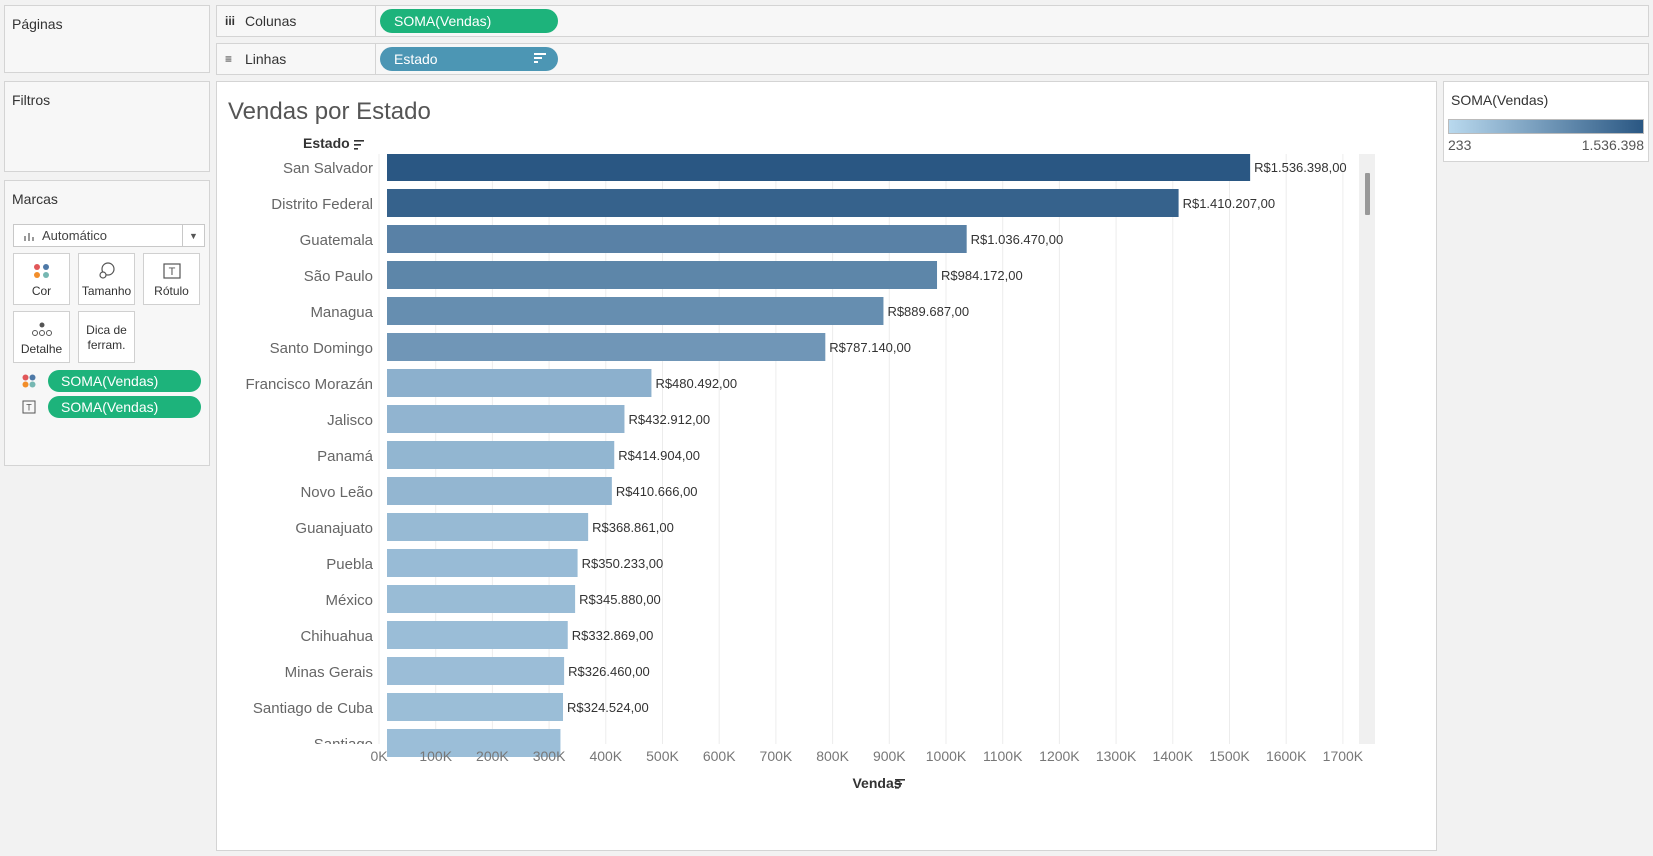 This screenshot has height=856, width=1653. Describe the element at coordinates (659, 455) in the screenshot. I see `data-label: R$414.904,00` at that location.